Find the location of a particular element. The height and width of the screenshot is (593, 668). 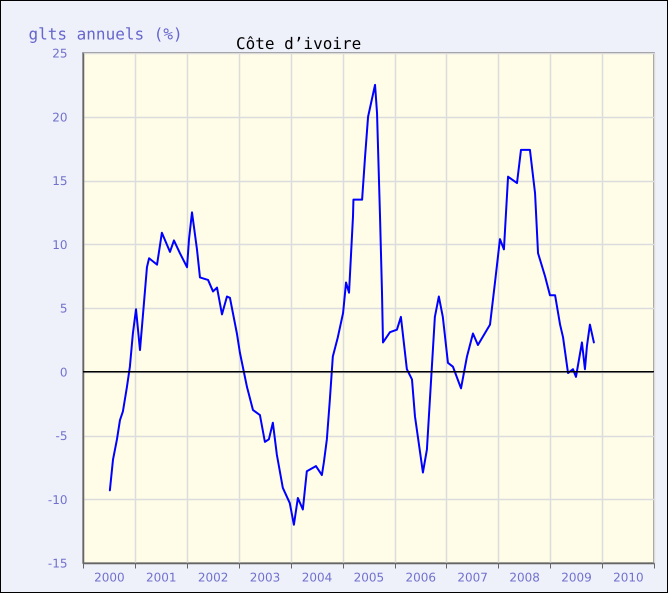

x-tick-label: 2005 is located at coordinates (369, 577).